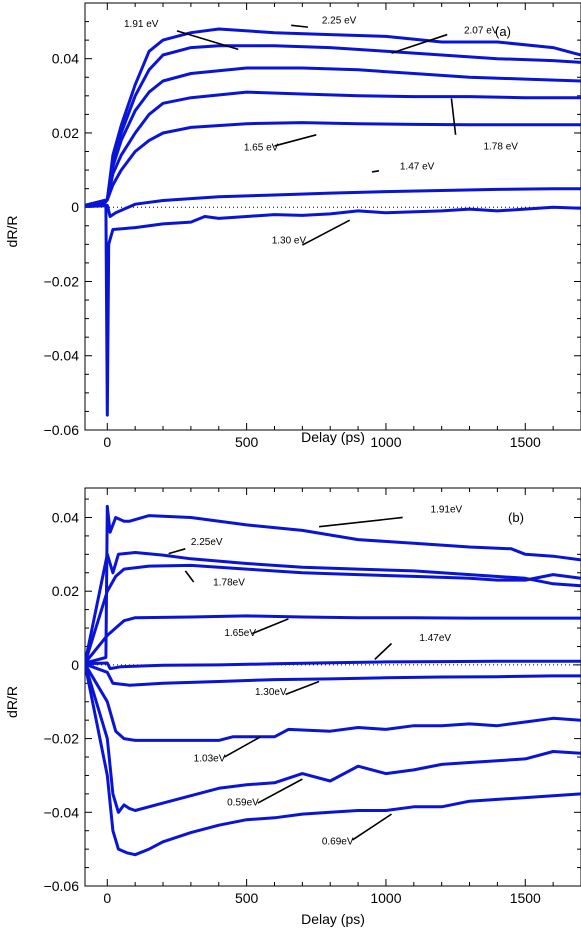 The image size is (581, 929). What do you see at coordinates (417, 167) in the screenshot?
I see `annotation-label: 1.47 eV` at bounding box center [417, 167].